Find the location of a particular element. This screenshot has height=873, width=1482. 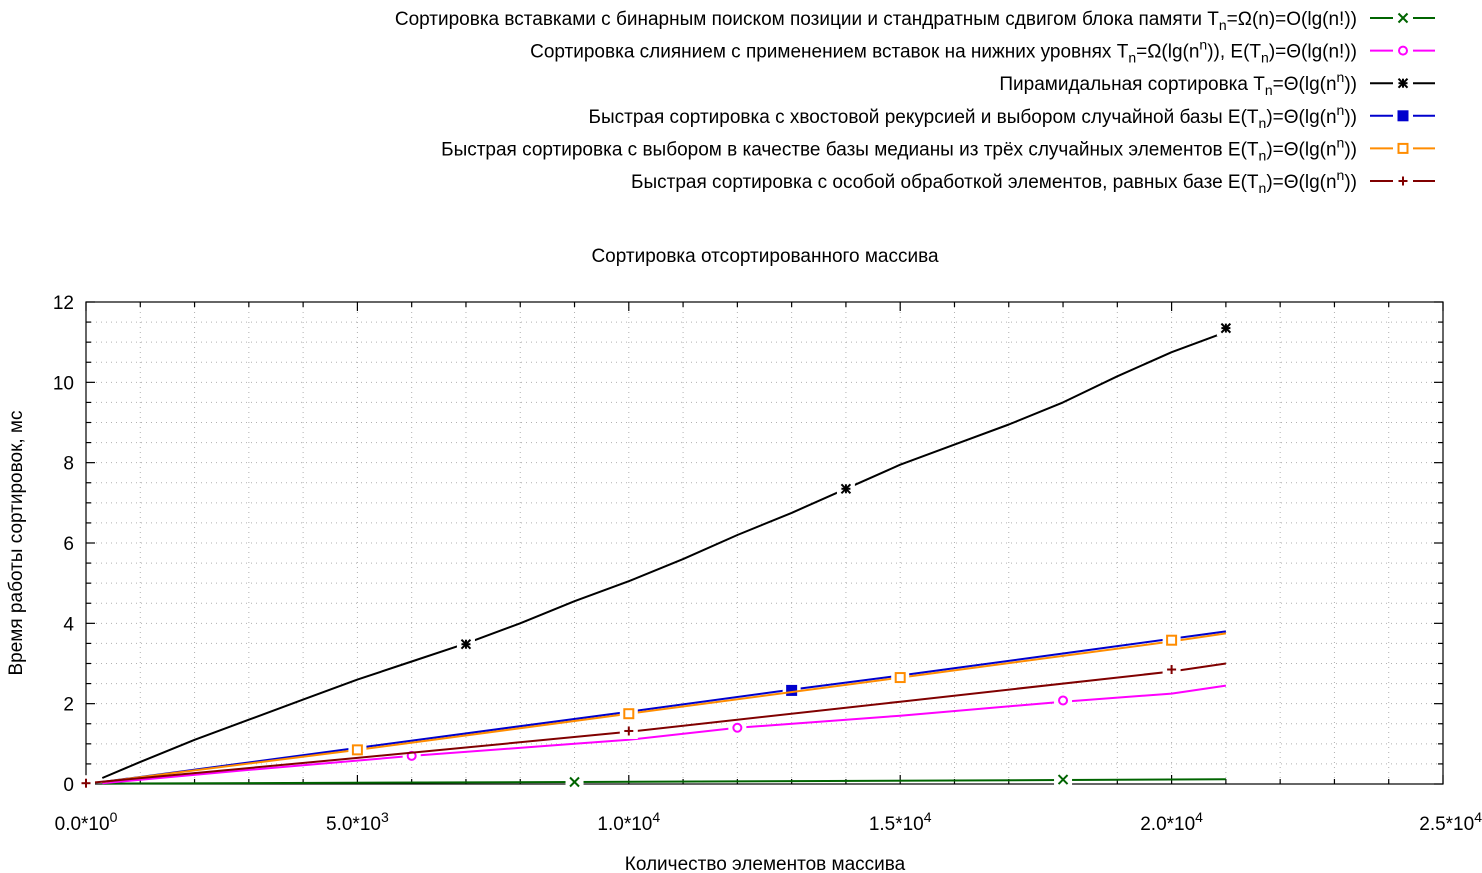

x-axis-label: Количество элементов массива is located at coordinates (765, 863).